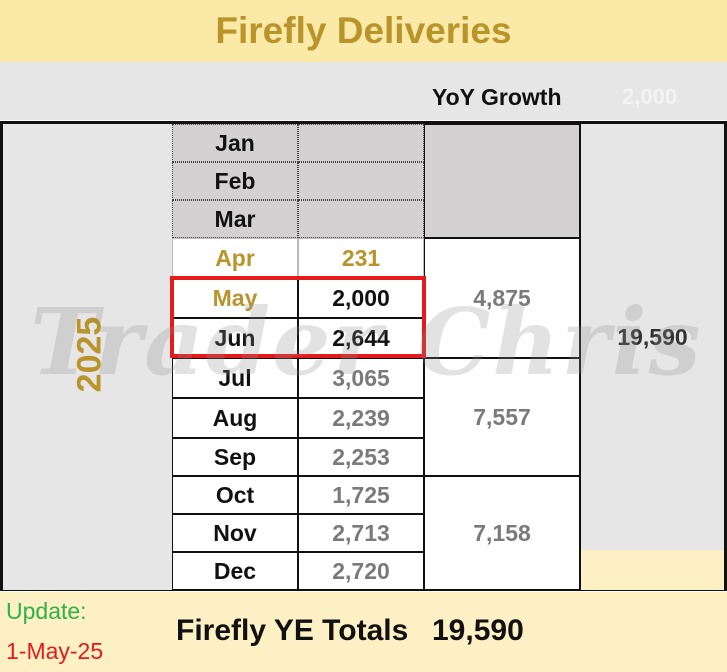  I want to click on watermark: Trader Chris, so click(366, 342).